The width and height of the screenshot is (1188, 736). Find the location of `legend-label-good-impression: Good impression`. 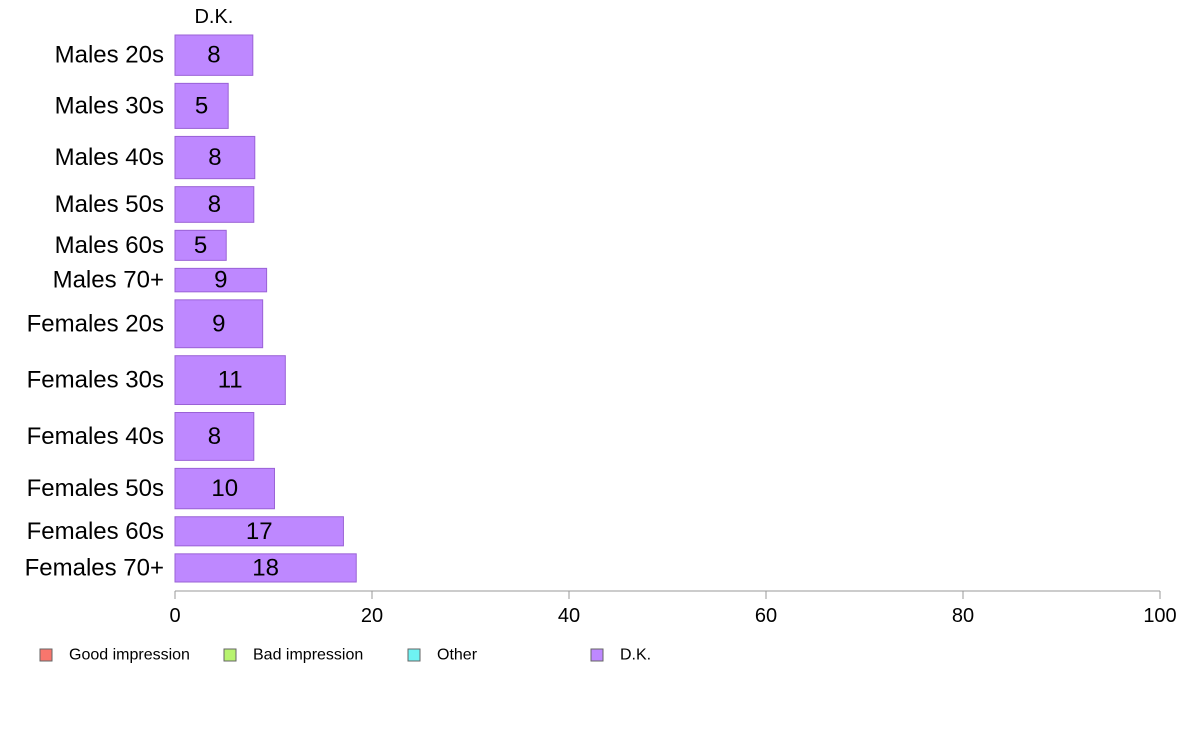

legend-label-good-impression: Good impression is located at coordinates (129, 655).